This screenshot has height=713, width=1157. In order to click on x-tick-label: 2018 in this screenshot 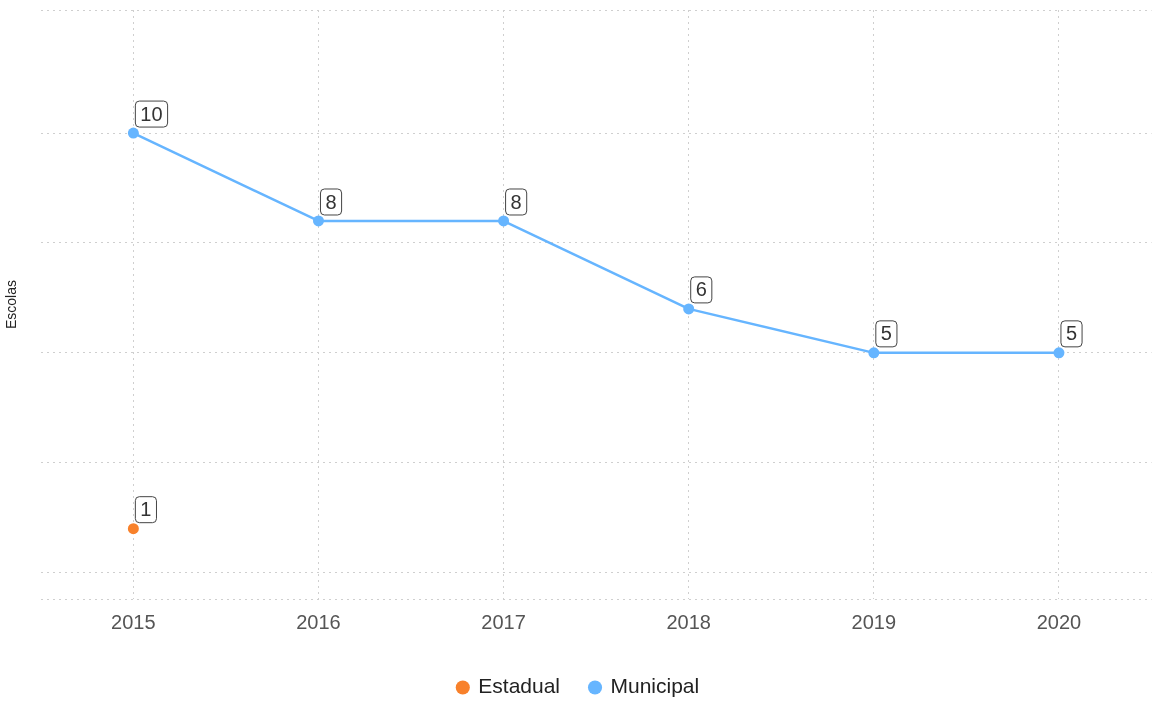, I will do `click(688, 621)`.